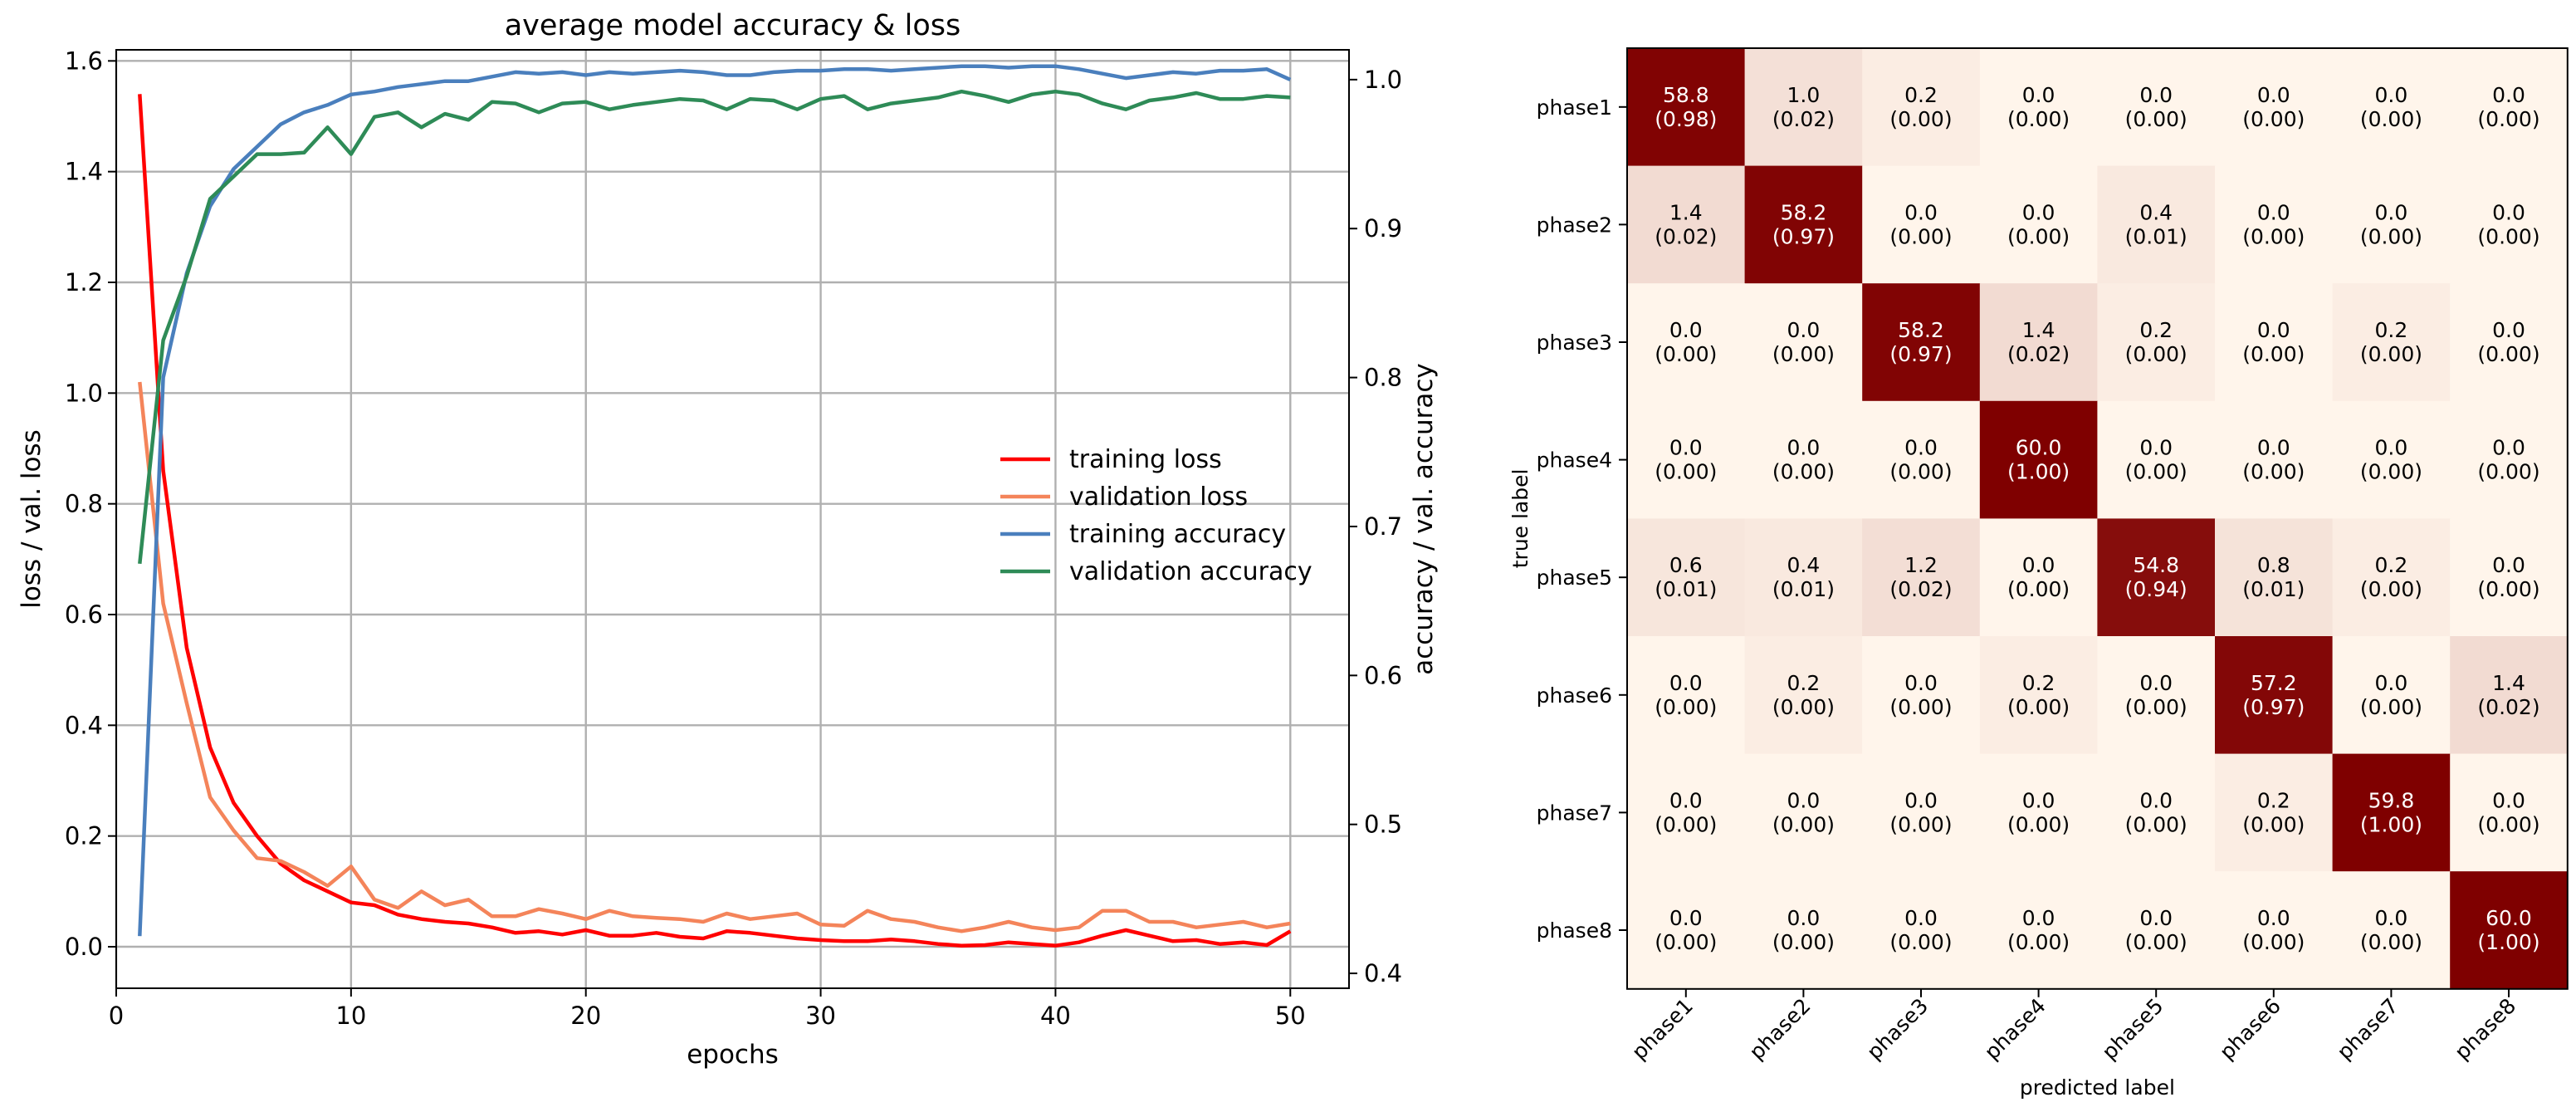  I want to click on cm-cell-normalized: (0.98), so click(1686, 119).